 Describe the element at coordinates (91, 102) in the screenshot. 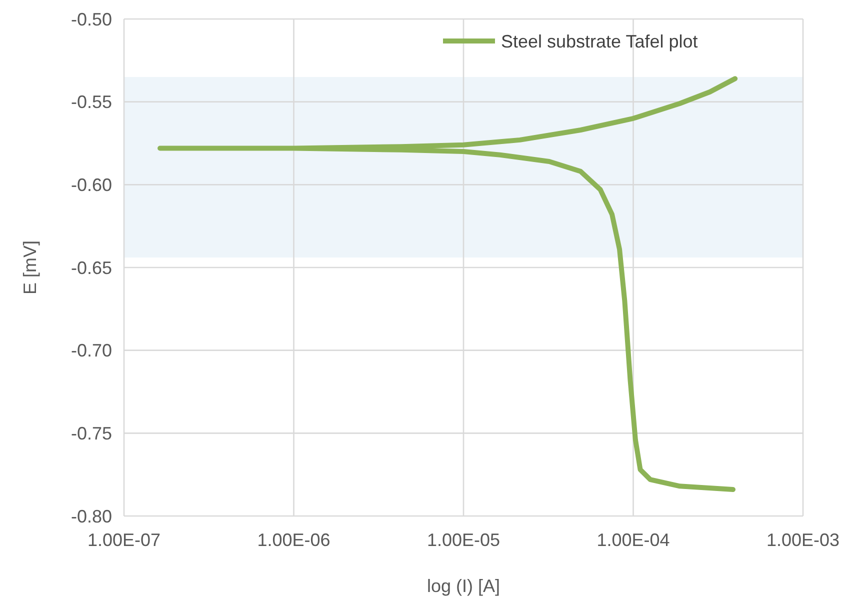

I see `y-tick-label: -0.55` at that location.